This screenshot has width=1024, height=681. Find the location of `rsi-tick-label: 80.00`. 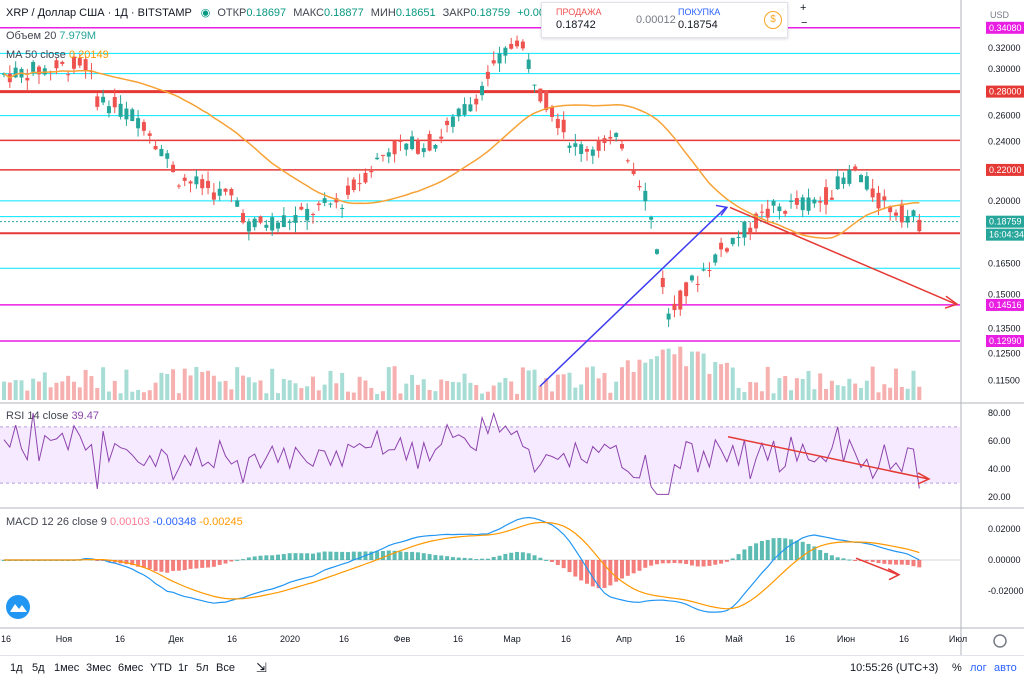

rsi-tick-label: 80.00 is located at coordinates (999, 413).